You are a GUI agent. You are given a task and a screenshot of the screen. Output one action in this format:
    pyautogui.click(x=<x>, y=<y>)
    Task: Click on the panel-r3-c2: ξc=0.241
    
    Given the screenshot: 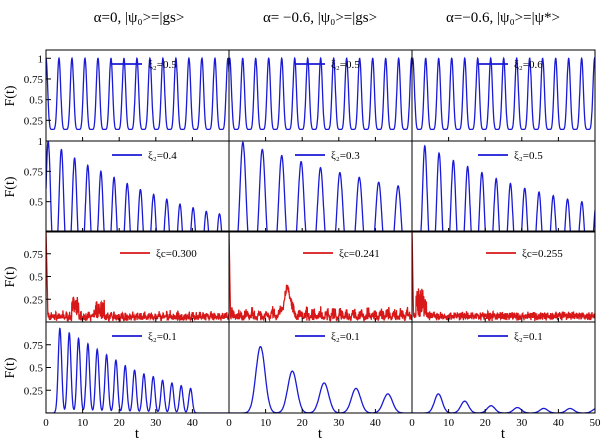 What is the action you would take?
    pyautogui.click(x=320, y=276)
    